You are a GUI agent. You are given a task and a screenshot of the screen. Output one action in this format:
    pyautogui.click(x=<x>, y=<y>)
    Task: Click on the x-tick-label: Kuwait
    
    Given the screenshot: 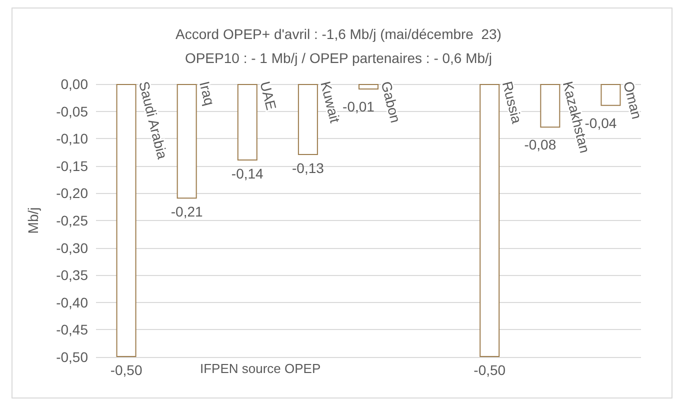 What is the action you would take?
    pyautogui.click(x=331, y=102)
    